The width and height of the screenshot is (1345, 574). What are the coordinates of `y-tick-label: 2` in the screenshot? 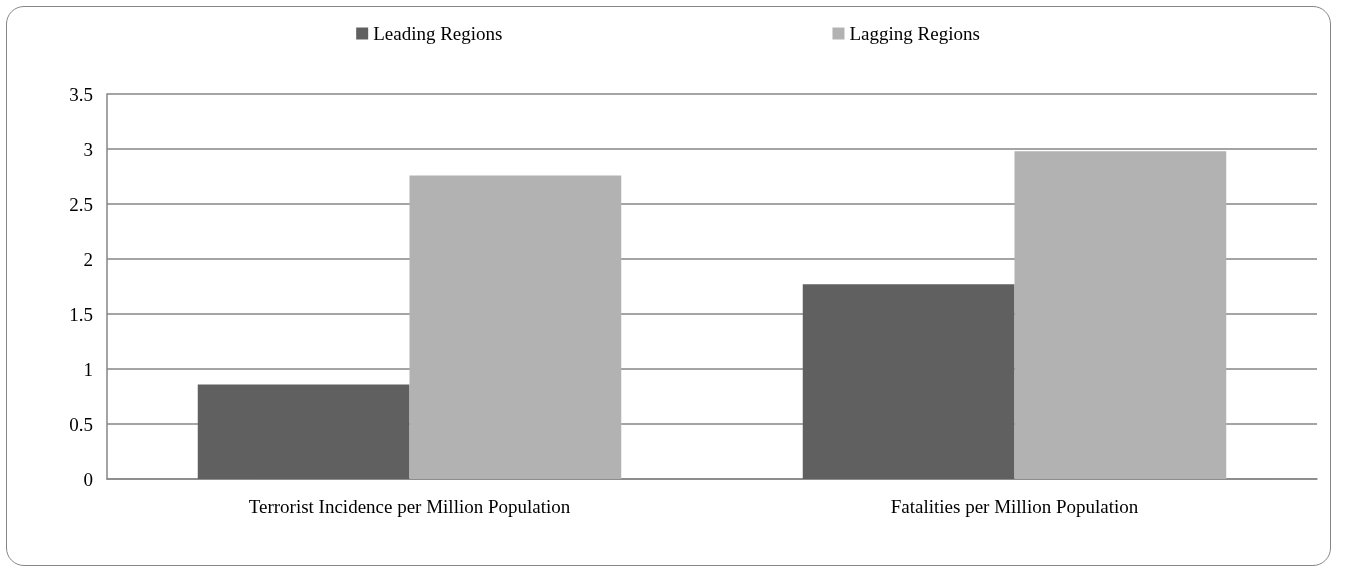 It's located at (88, 259).